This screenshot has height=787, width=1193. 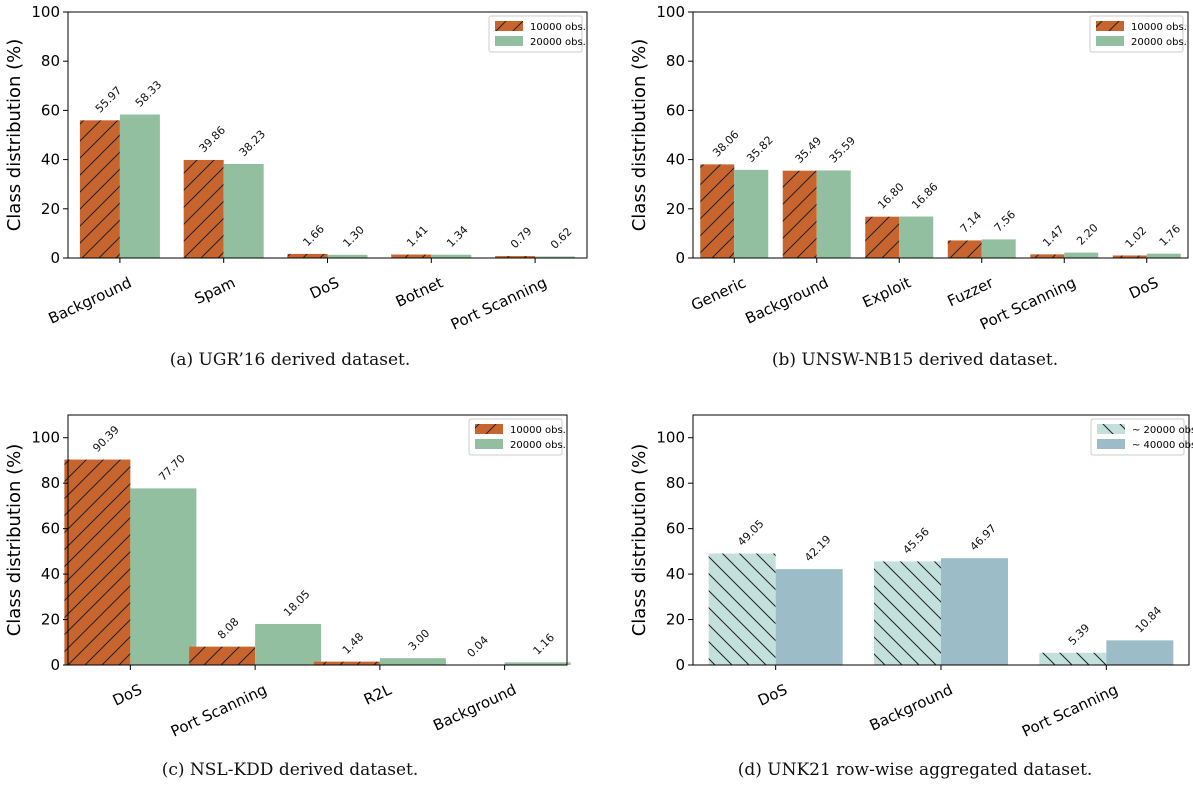 I want to click on bar-value-label: 38.06, so click(x=725, y=143).